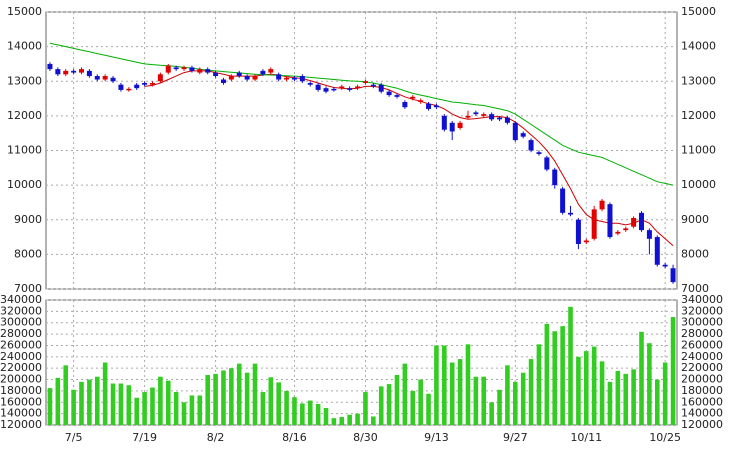 The image size is (729, 450). I want to click on x-tick-label: 10/25, so click(665, 437).